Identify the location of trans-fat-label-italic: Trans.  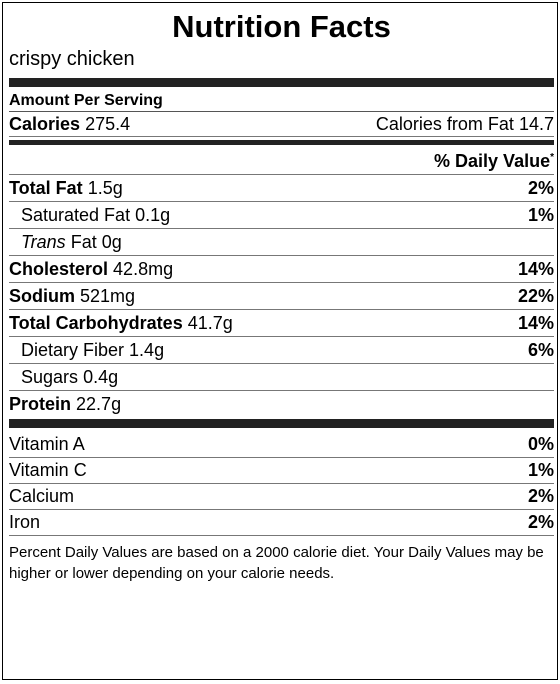
(43, 242).